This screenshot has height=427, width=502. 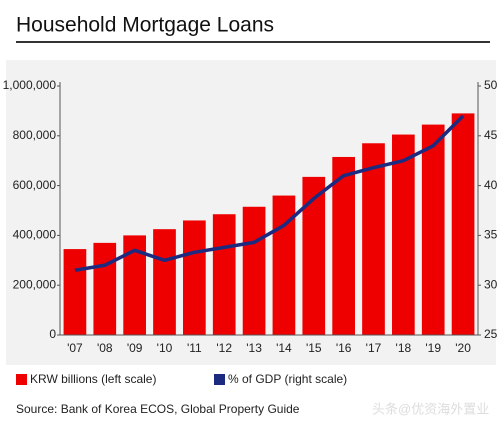 What do you see at coordinates (35, 284) in the screenshot?
I see `y-tick-label: 200,000` at bounding box center [35, 284].